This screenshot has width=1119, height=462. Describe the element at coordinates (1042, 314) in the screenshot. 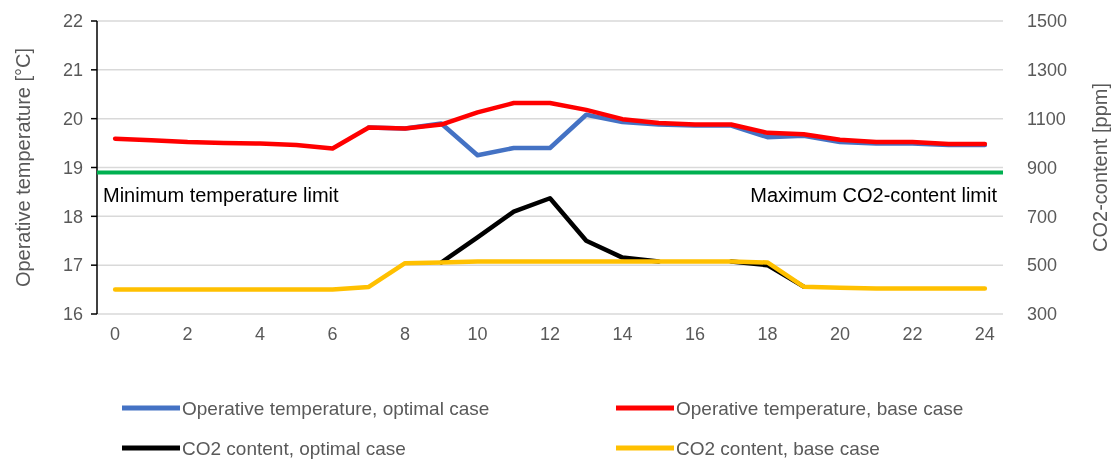

I see `y2-tick-label: 300` at that location.